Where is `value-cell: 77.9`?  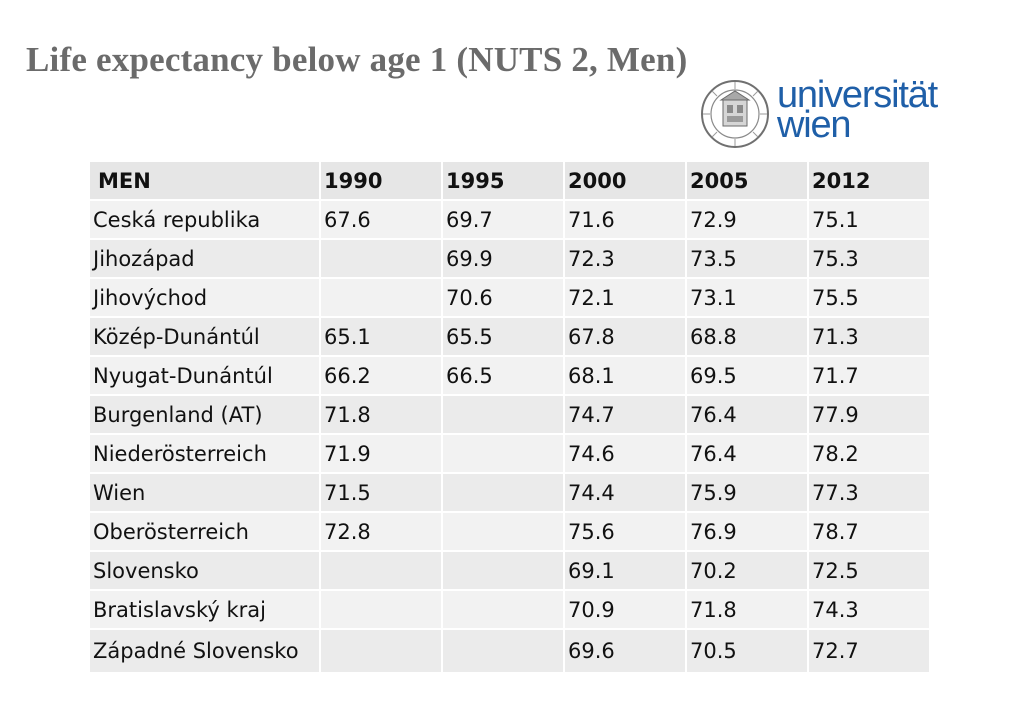 value-cell: 77.9 is located at coordinates (869, 415).